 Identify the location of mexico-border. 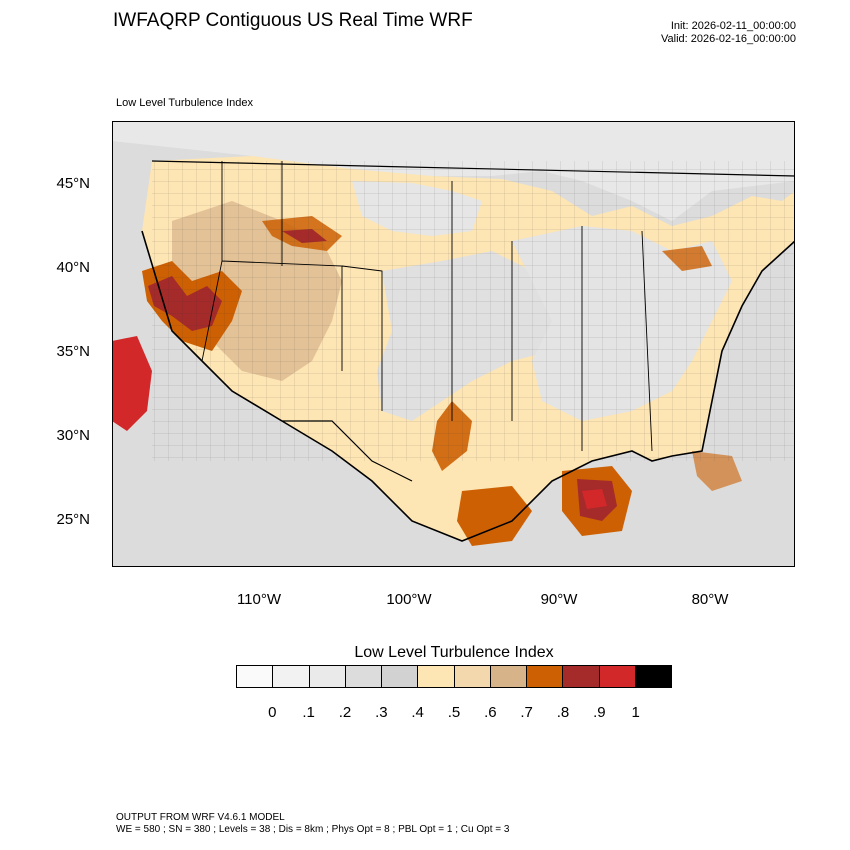
(322, 436).